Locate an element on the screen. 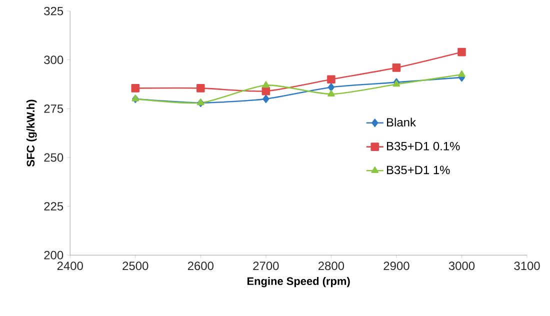  x-tick-label: 2900 is located at coordinates (397, 266).